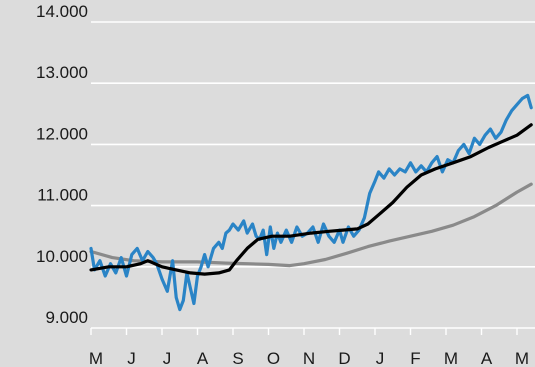 The image size is (535, 367). Describe the element at coordinates (273, 358) in the screenshot. I see `x-tick-label: O` at that location.